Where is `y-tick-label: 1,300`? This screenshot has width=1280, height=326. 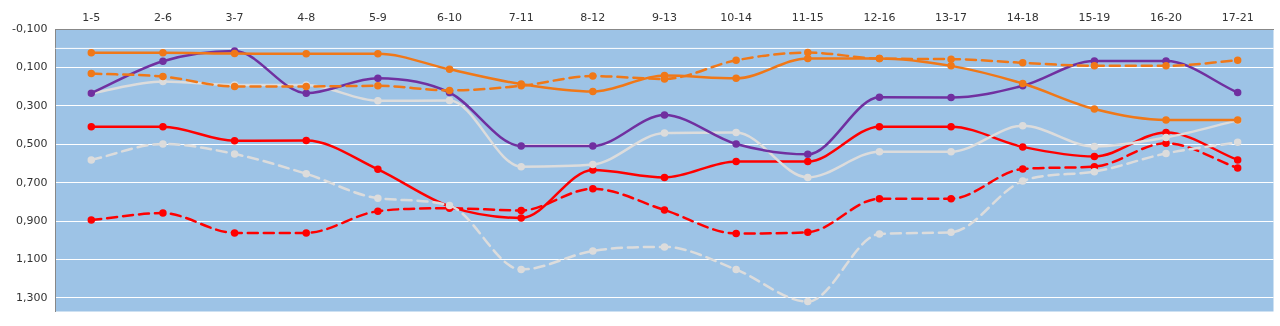
y-tick-label: 1,300 is located at coordinates (31, 297).